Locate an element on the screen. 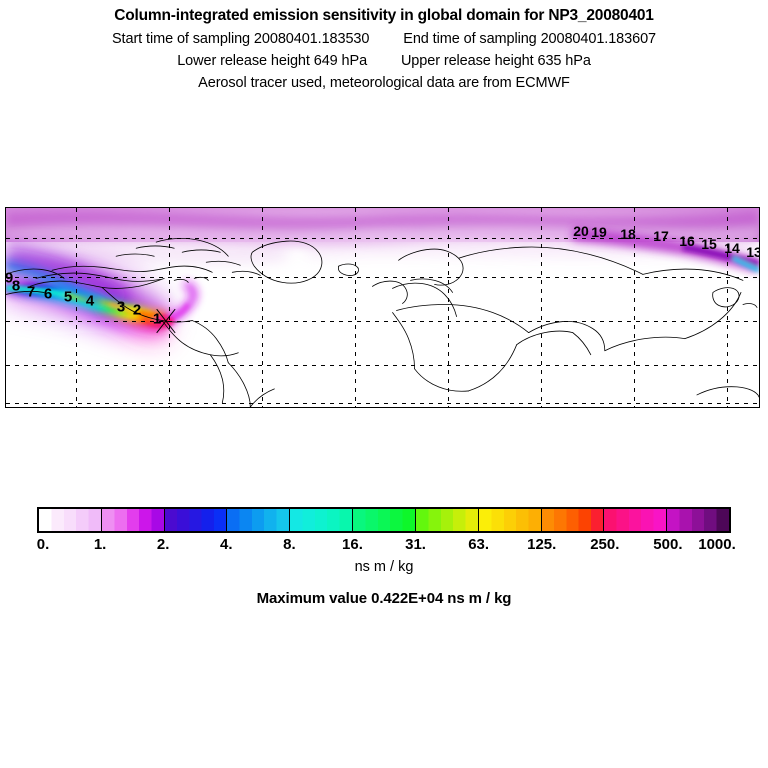 The height and width of the screenshot is (768, 768). trajectory-day-label-8: 8 is located at coordinates (16, 286).